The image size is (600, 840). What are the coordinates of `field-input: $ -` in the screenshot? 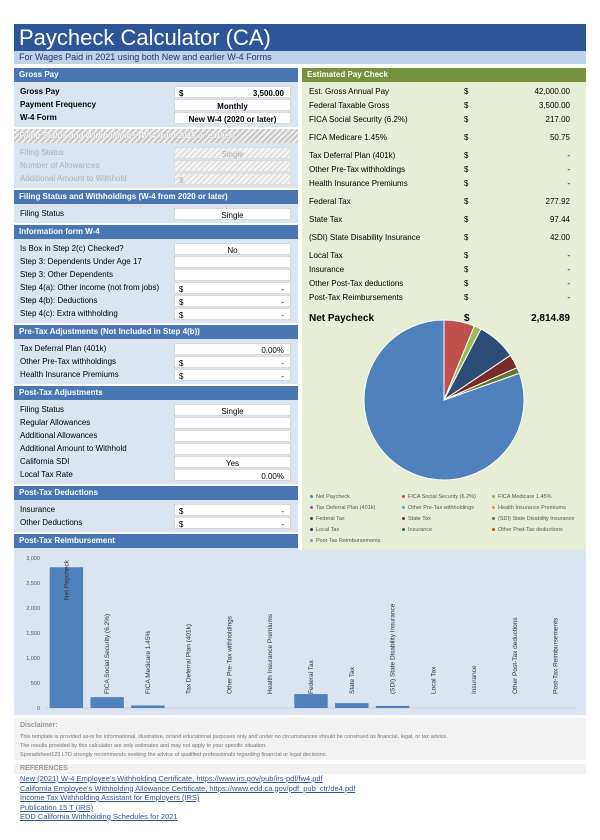 It's located at (232, 179).